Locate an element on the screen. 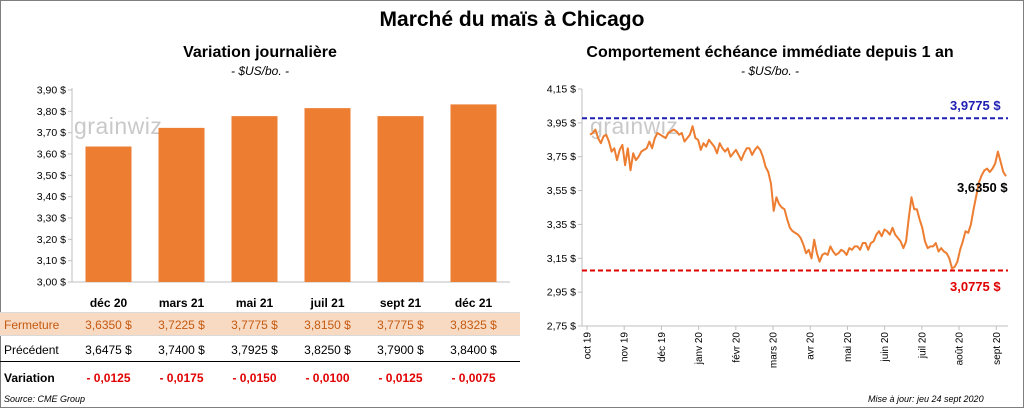  line-y-tick-label: 3,95 $ is located at coordinates (561, 123).